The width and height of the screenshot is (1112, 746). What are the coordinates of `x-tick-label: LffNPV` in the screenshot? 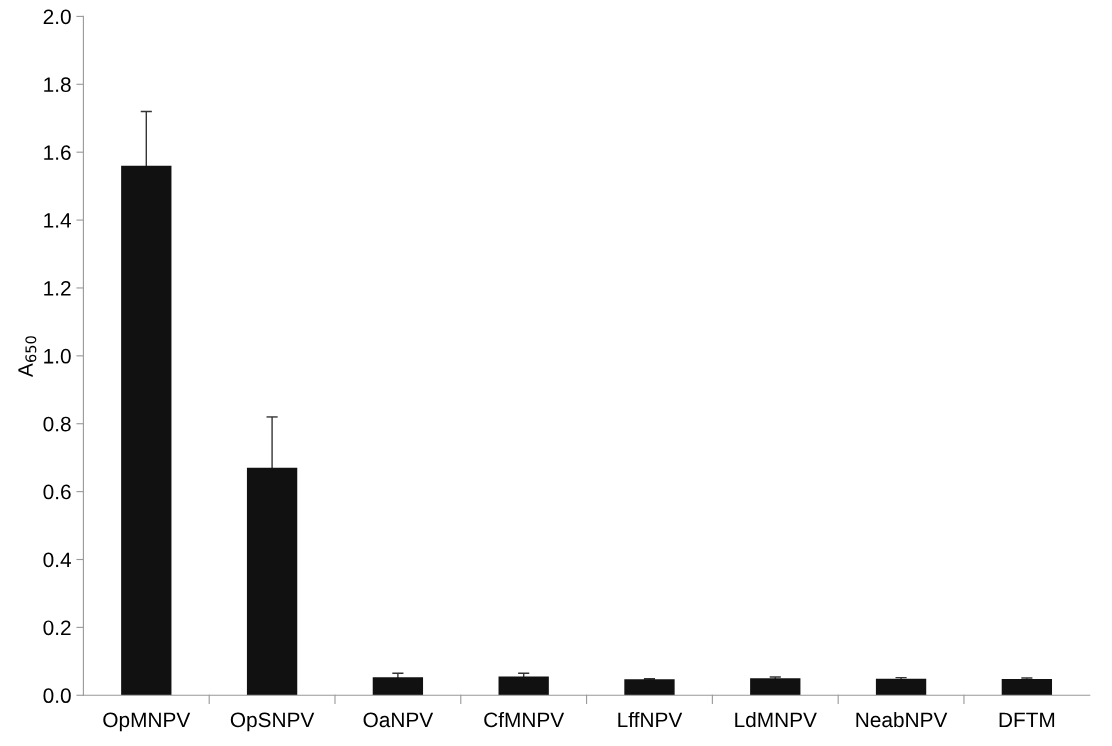 It's located at (650, 719).